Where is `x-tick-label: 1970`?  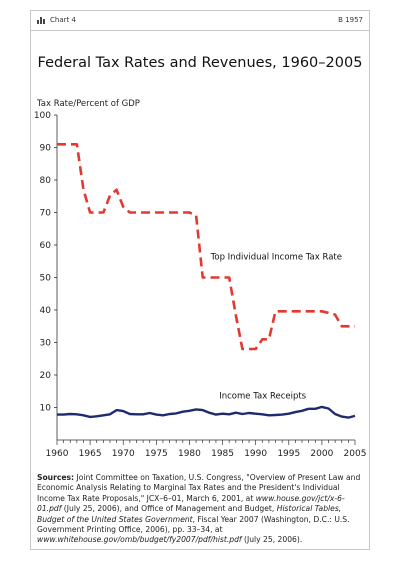 x-tick-label: 1970 is located at coordinates (123, 454).